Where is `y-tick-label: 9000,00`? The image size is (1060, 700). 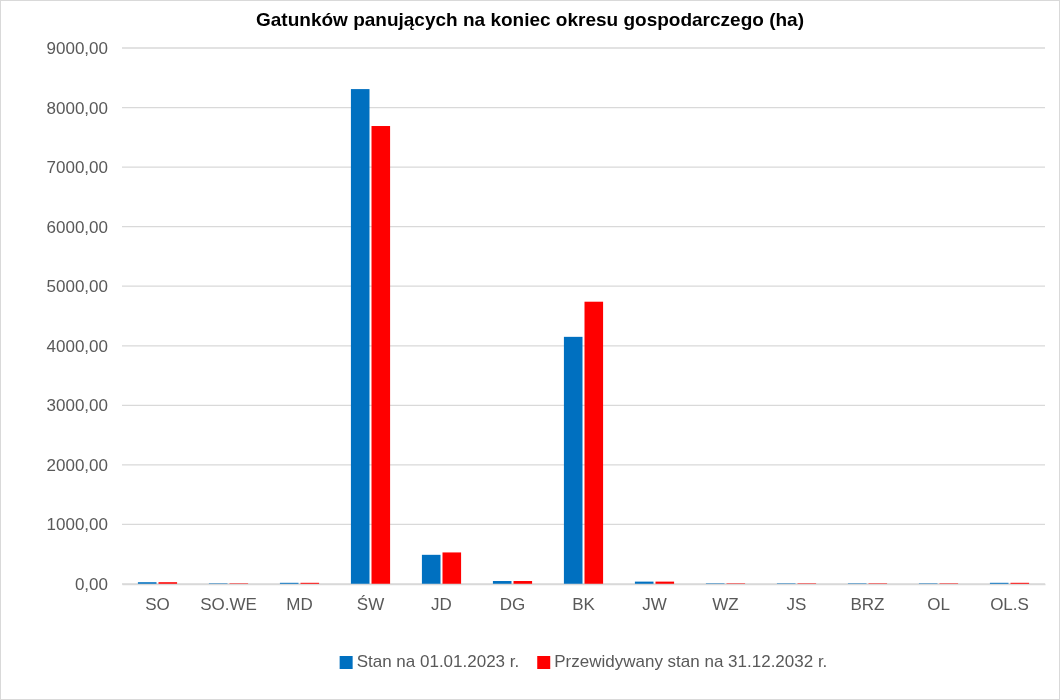 y-tick-label: 9000,00 is located at coordinates (77, 48).